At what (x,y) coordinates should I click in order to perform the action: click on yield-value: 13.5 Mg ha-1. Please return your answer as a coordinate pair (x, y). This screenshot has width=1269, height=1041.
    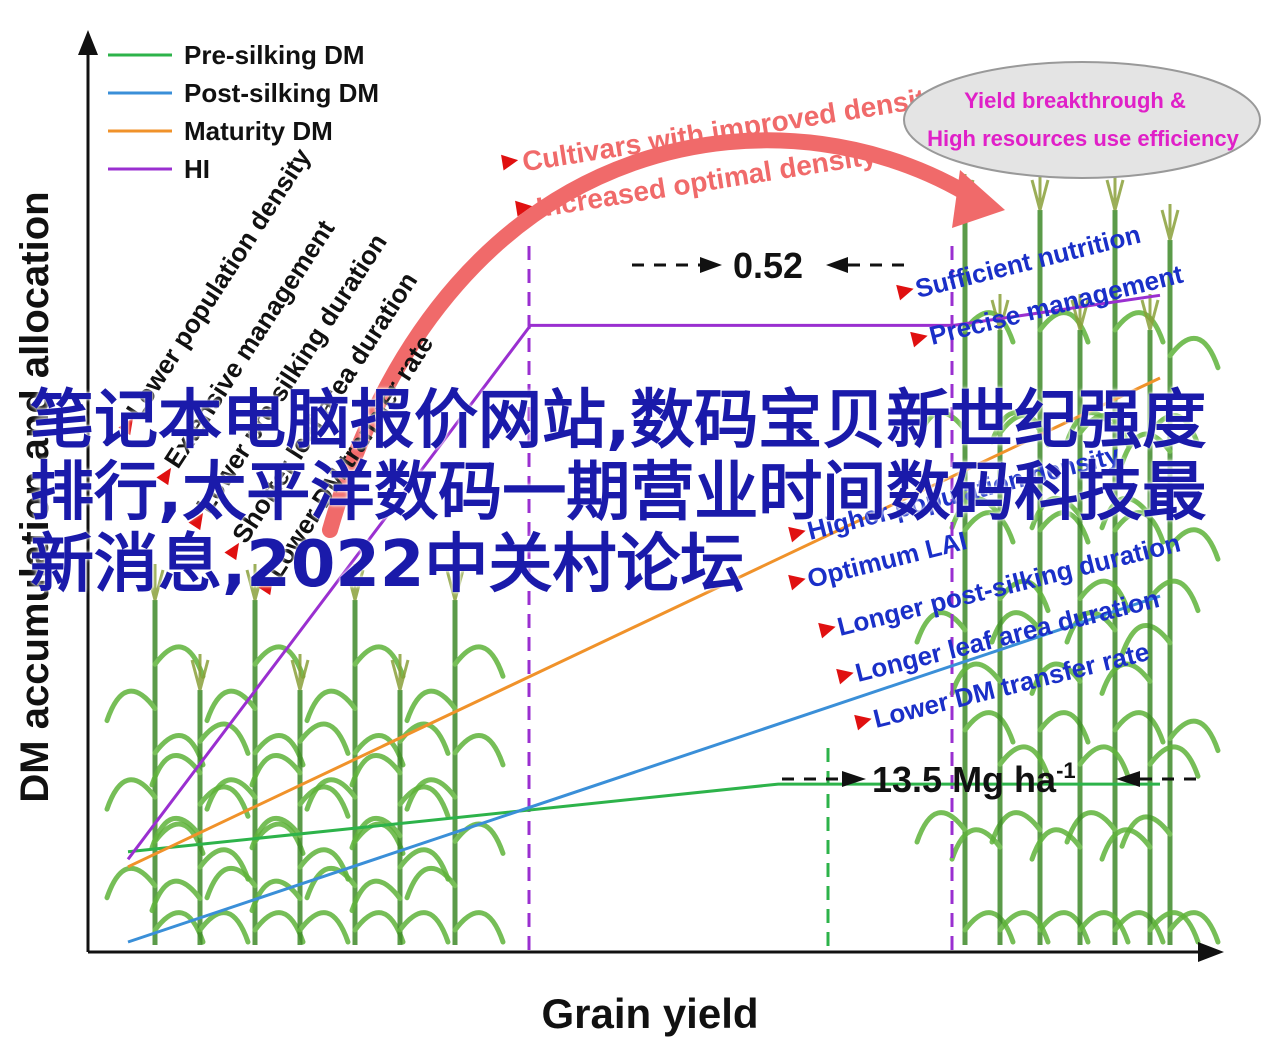
    Looking at the image, I should click on (974, 779).